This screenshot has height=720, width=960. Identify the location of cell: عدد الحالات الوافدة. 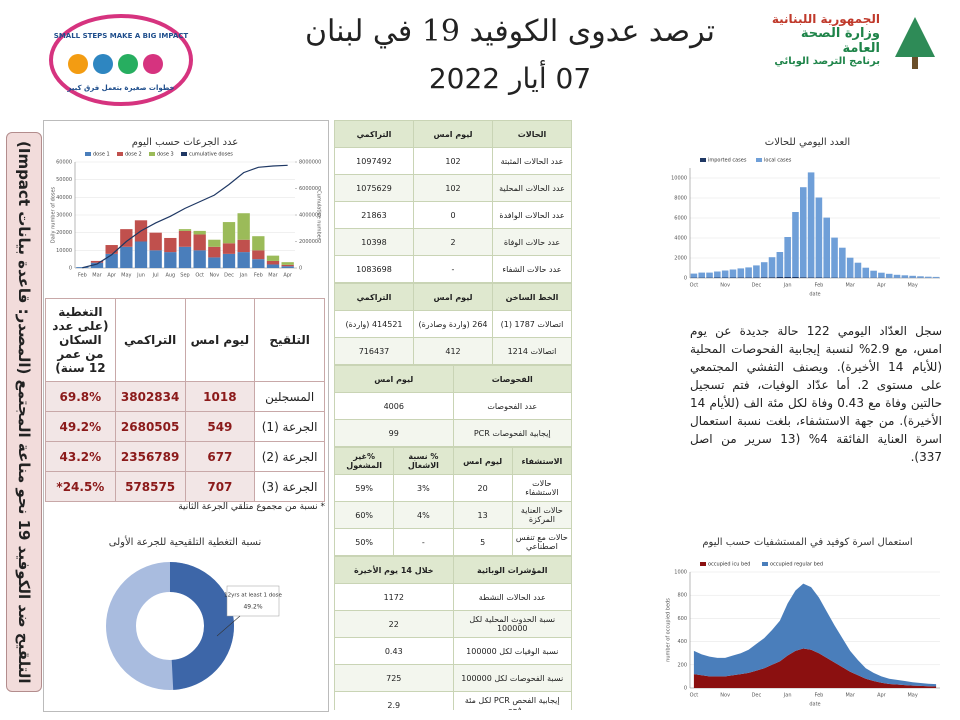
(532, 215).